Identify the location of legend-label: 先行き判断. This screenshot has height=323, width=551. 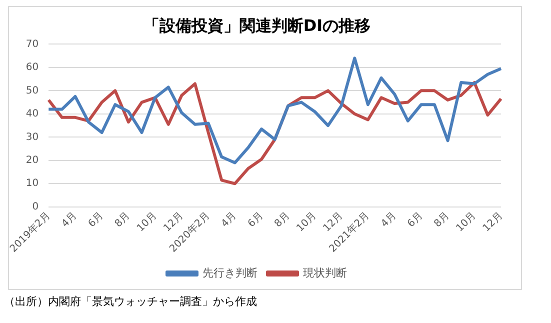
(230, 273).